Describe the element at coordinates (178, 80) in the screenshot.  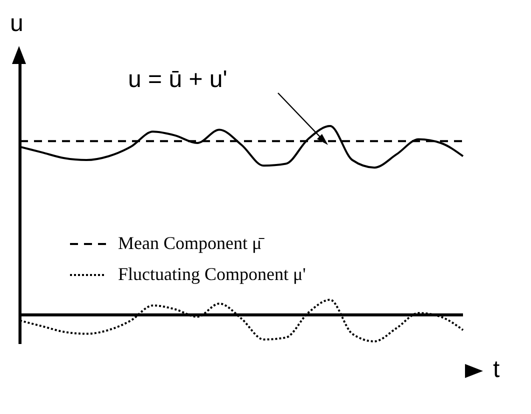
I see `text: u = ū + u'` at that location.